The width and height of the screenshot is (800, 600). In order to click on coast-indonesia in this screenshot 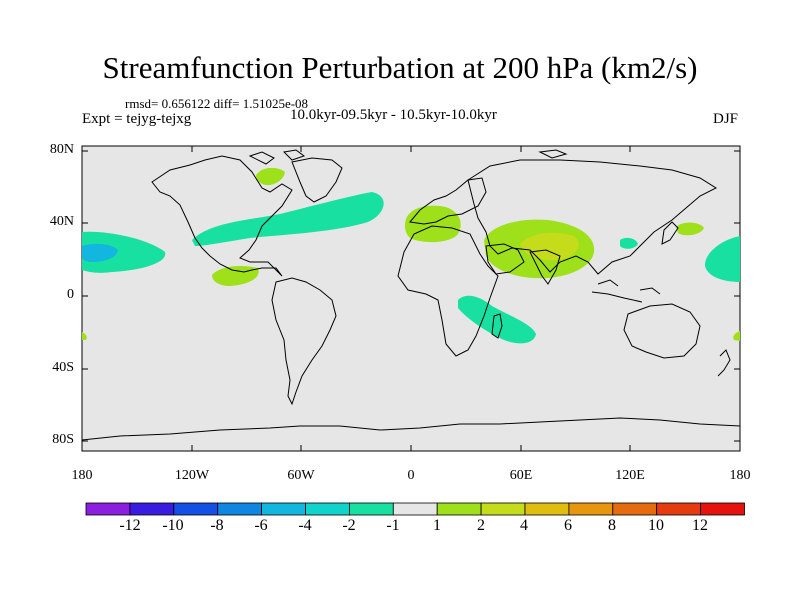, I will do `click(626, 291)`.